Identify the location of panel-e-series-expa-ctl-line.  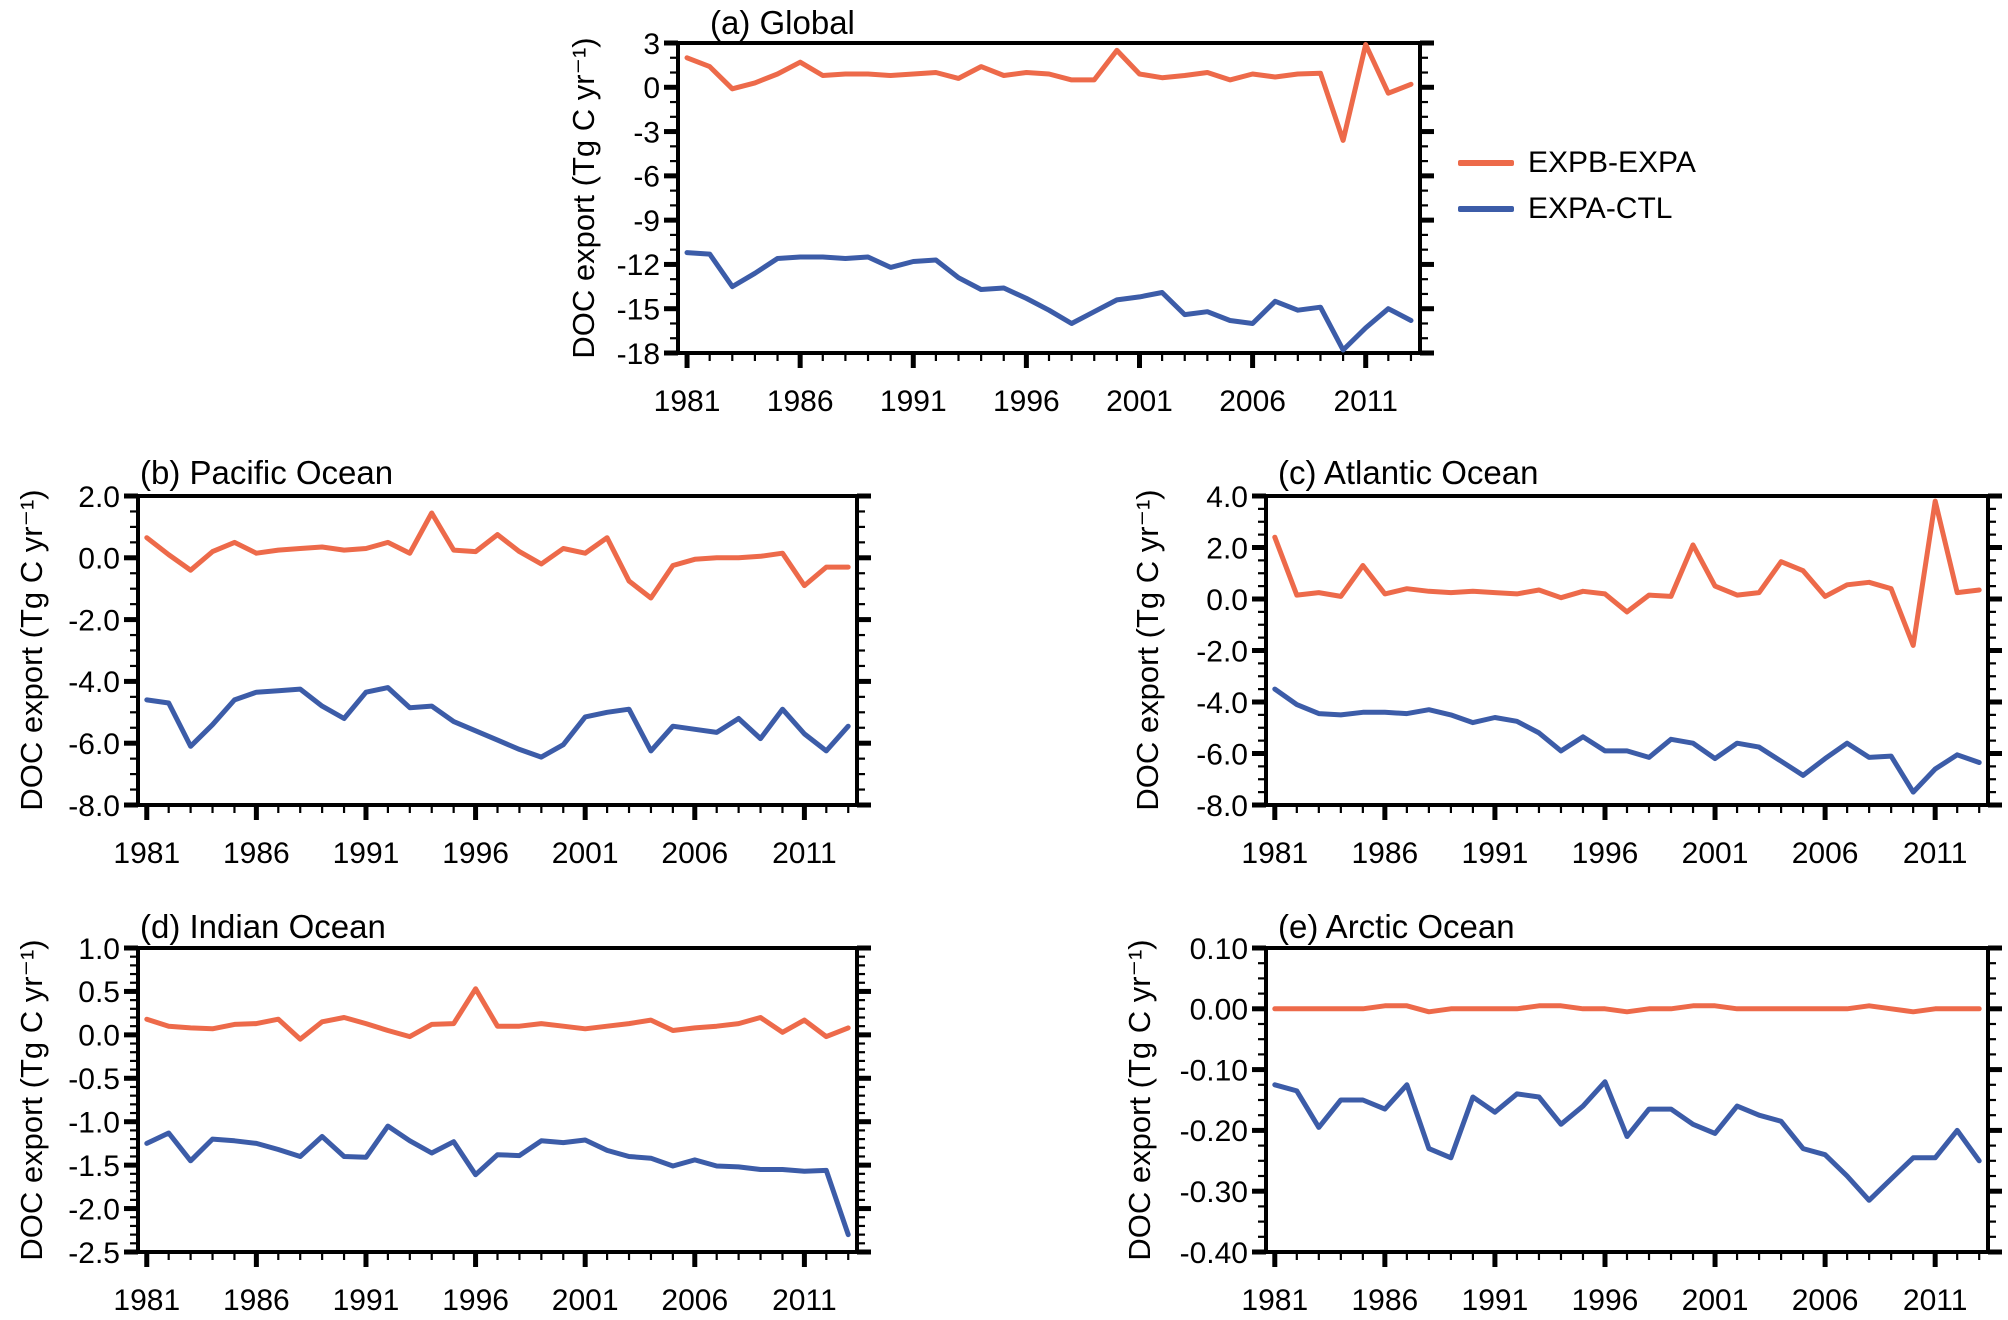
(1627, 1141).